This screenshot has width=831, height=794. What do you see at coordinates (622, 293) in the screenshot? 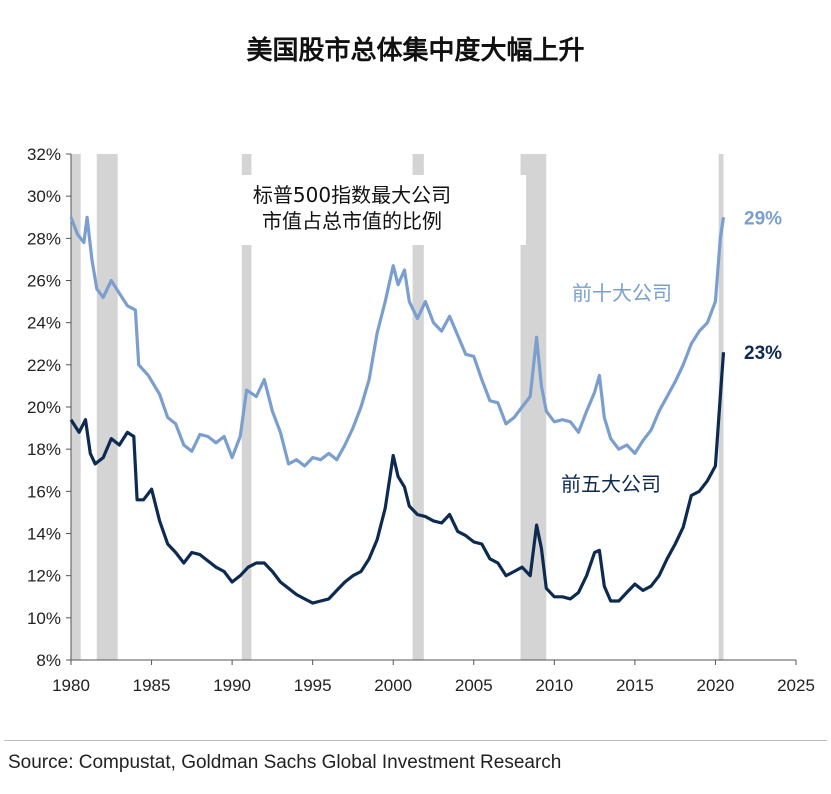
I see `series-label: 前十大公司` at bounding box center [622, 293].